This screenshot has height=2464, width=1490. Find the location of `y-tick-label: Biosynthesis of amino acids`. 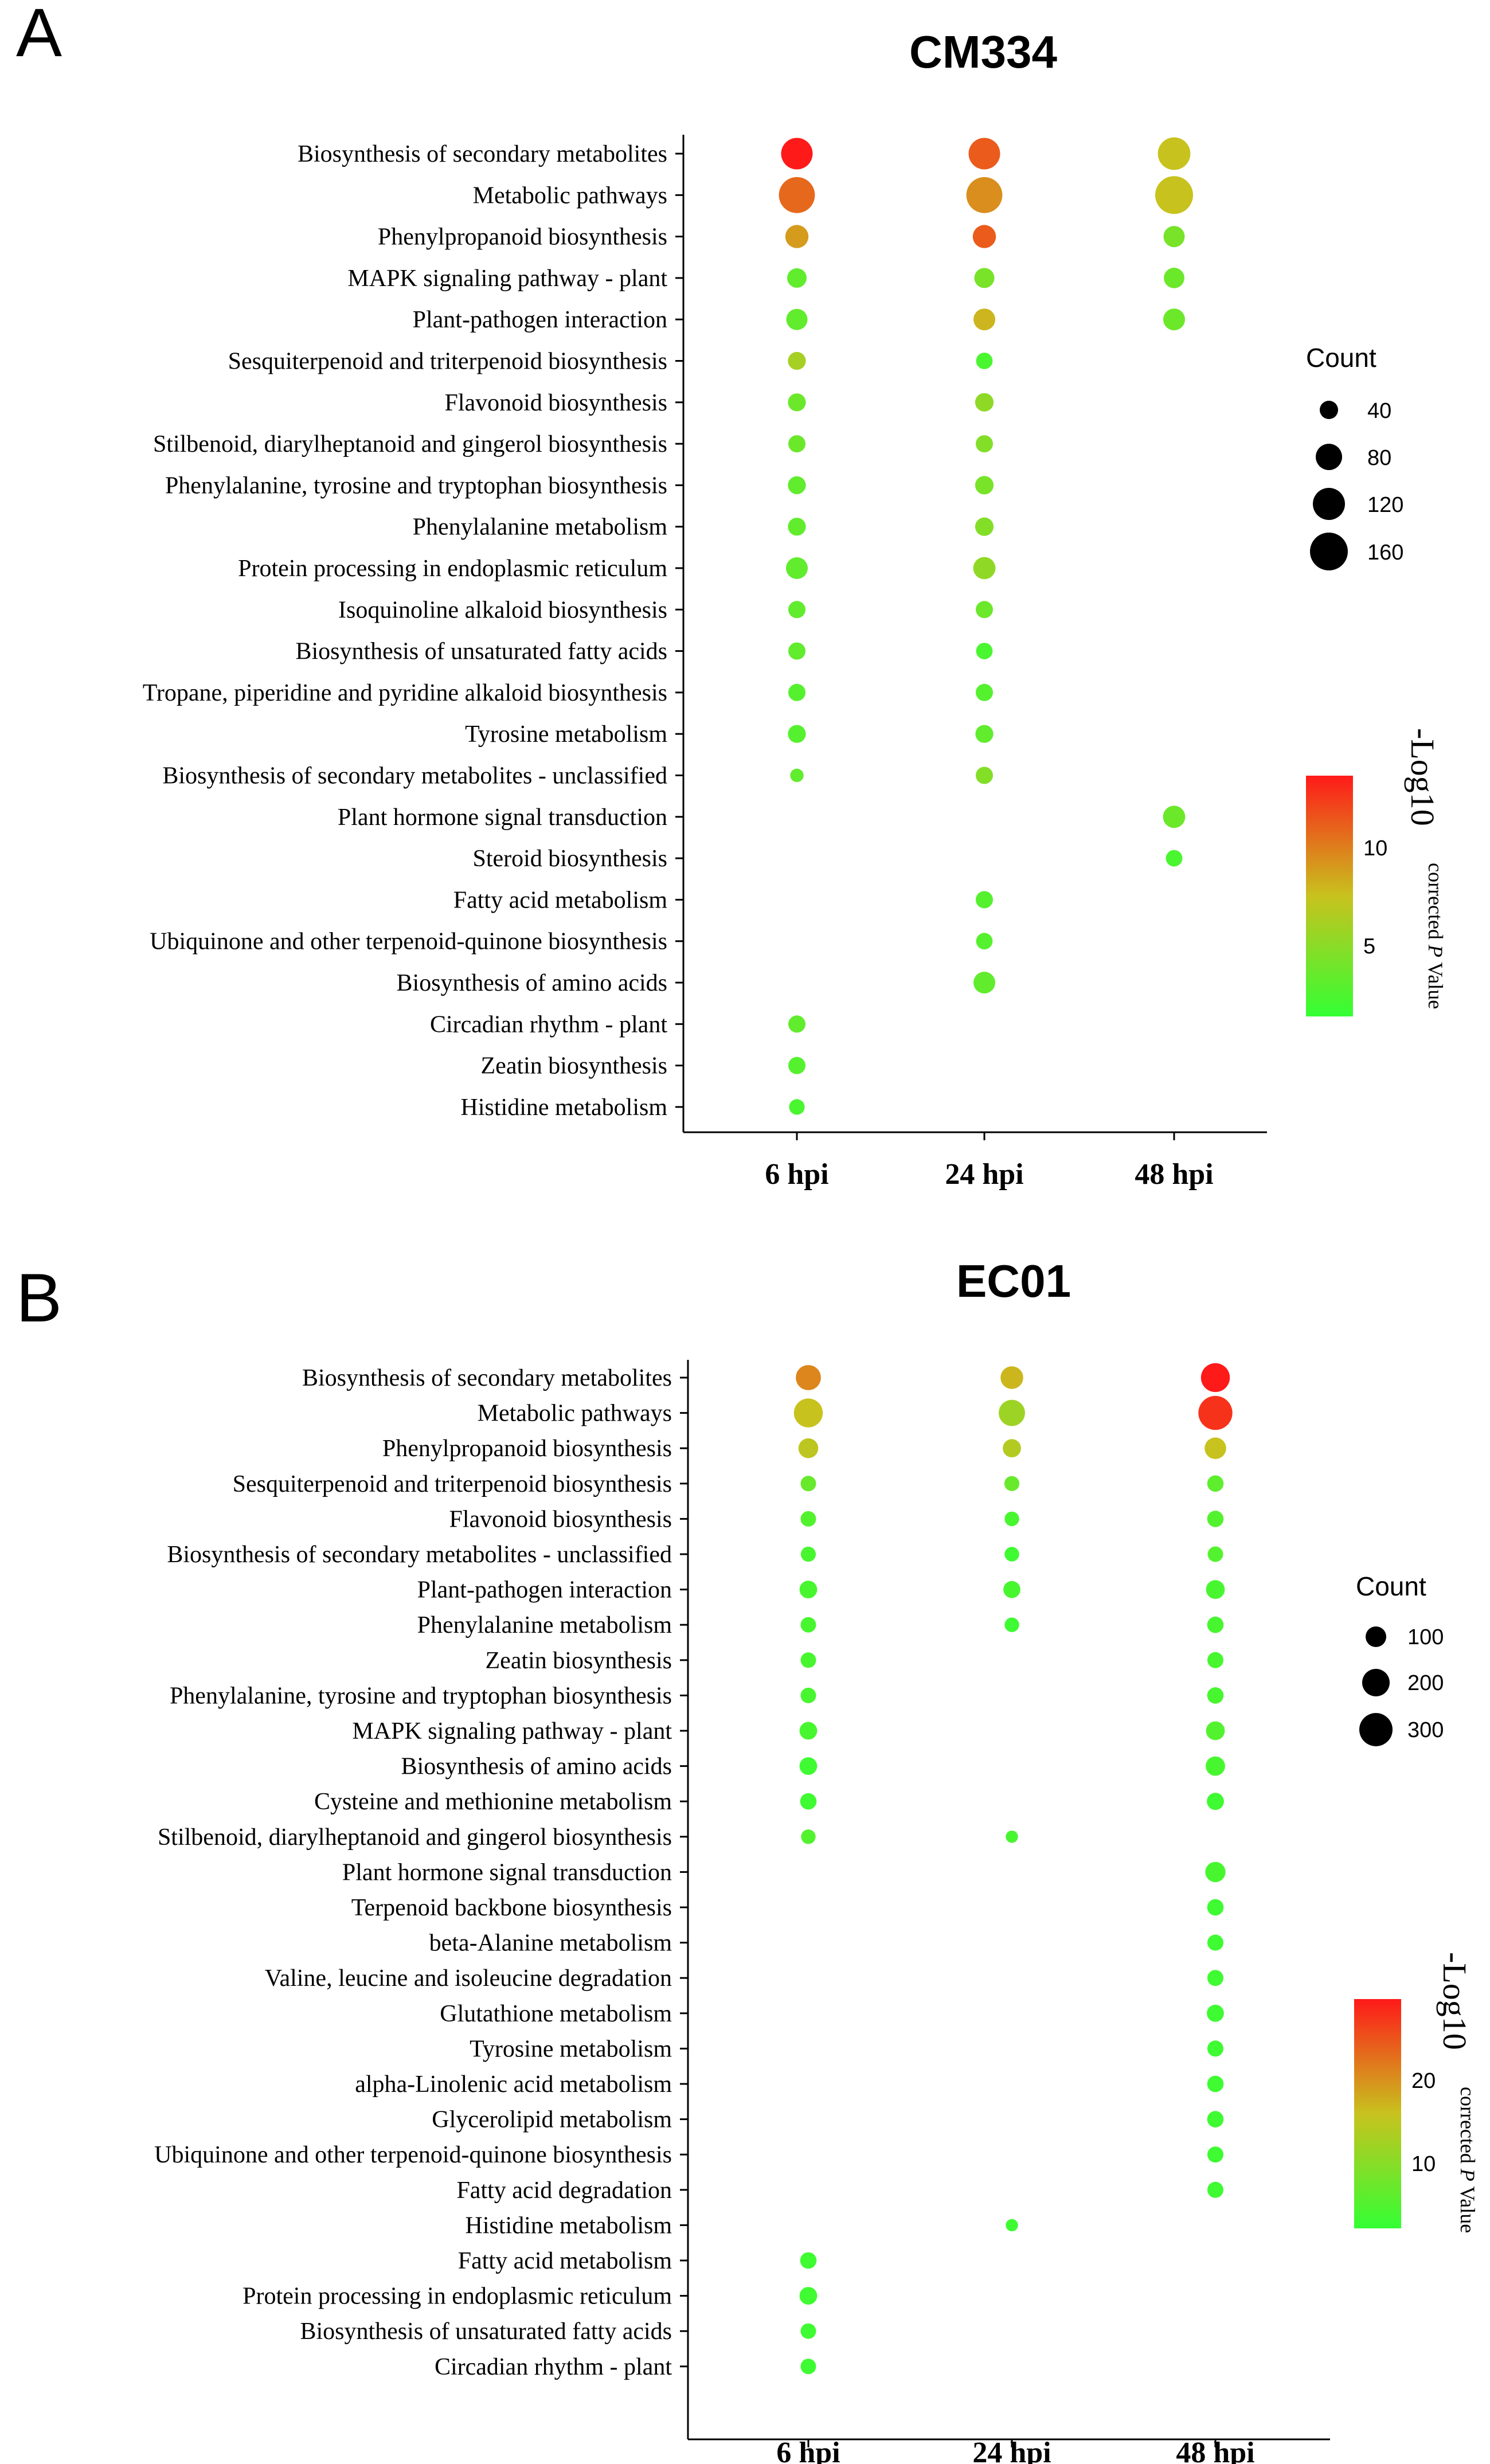

y-tick-label: Biosynthesis of amino acids is located at coordinates (536, 1767).